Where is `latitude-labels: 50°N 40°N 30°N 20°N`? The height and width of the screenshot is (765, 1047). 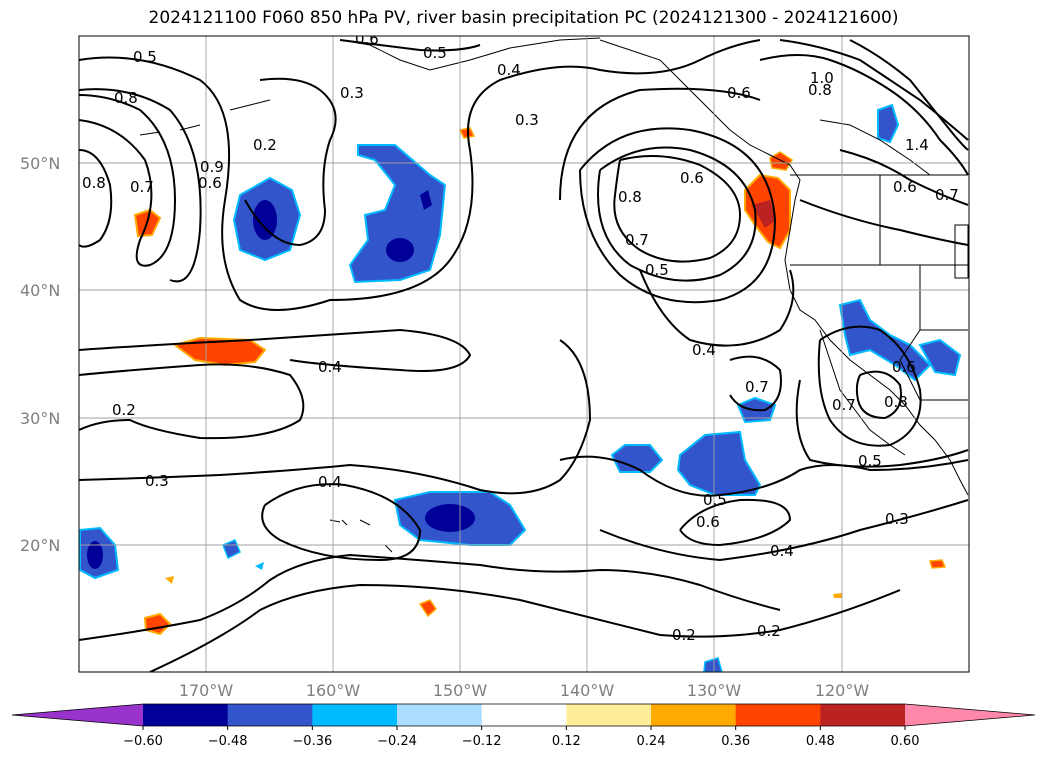 latitude-labels: 50°N 40°N 30°N 20°N is located at coordinates (40, 354).